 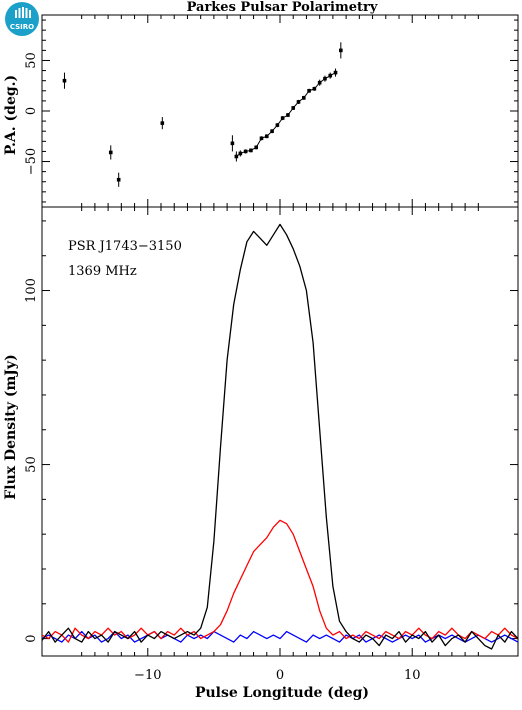 I want to click on flux-y-tick-label: 100, so click(x=31, y=290).